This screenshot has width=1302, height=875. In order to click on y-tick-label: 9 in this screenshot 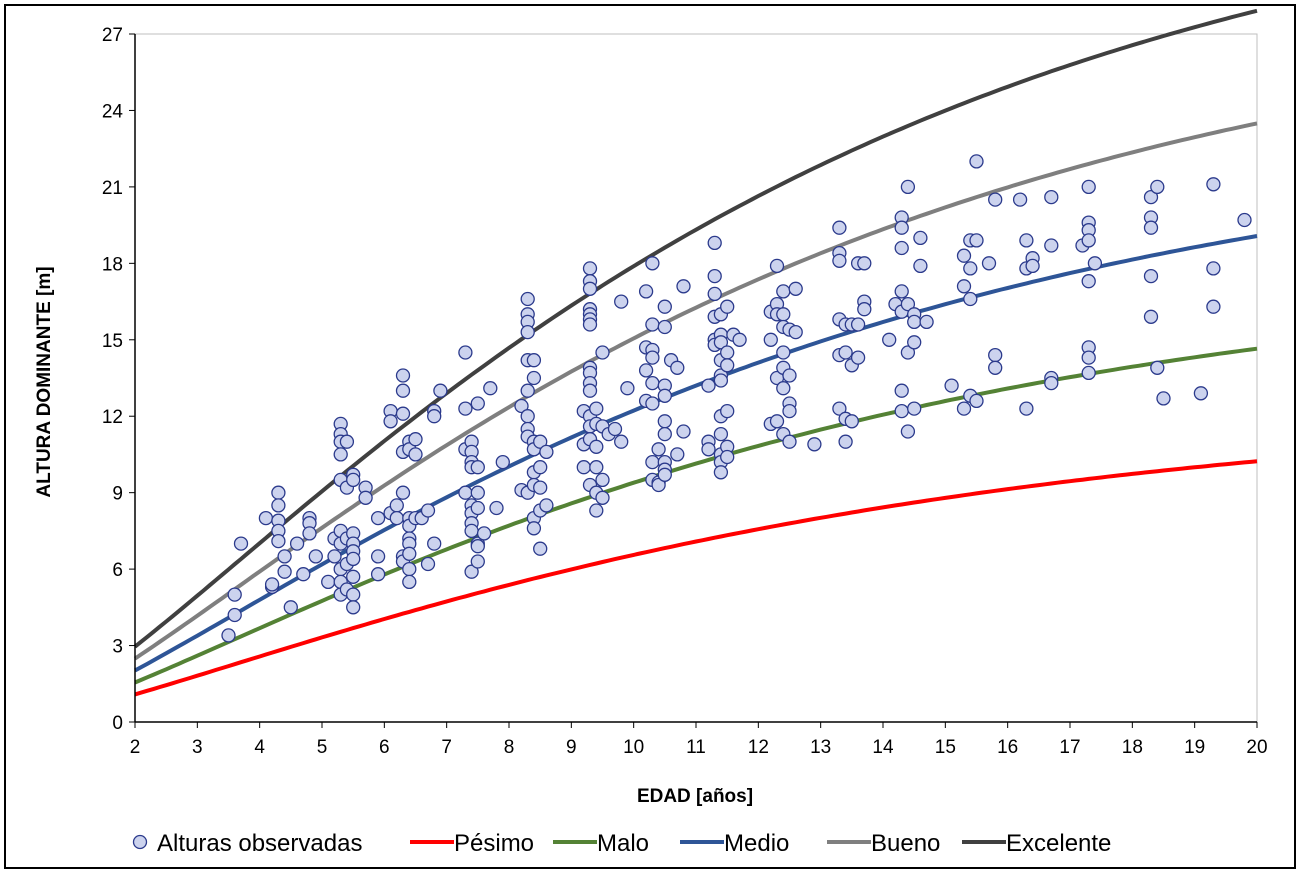, I will do `click(117, 494)`.